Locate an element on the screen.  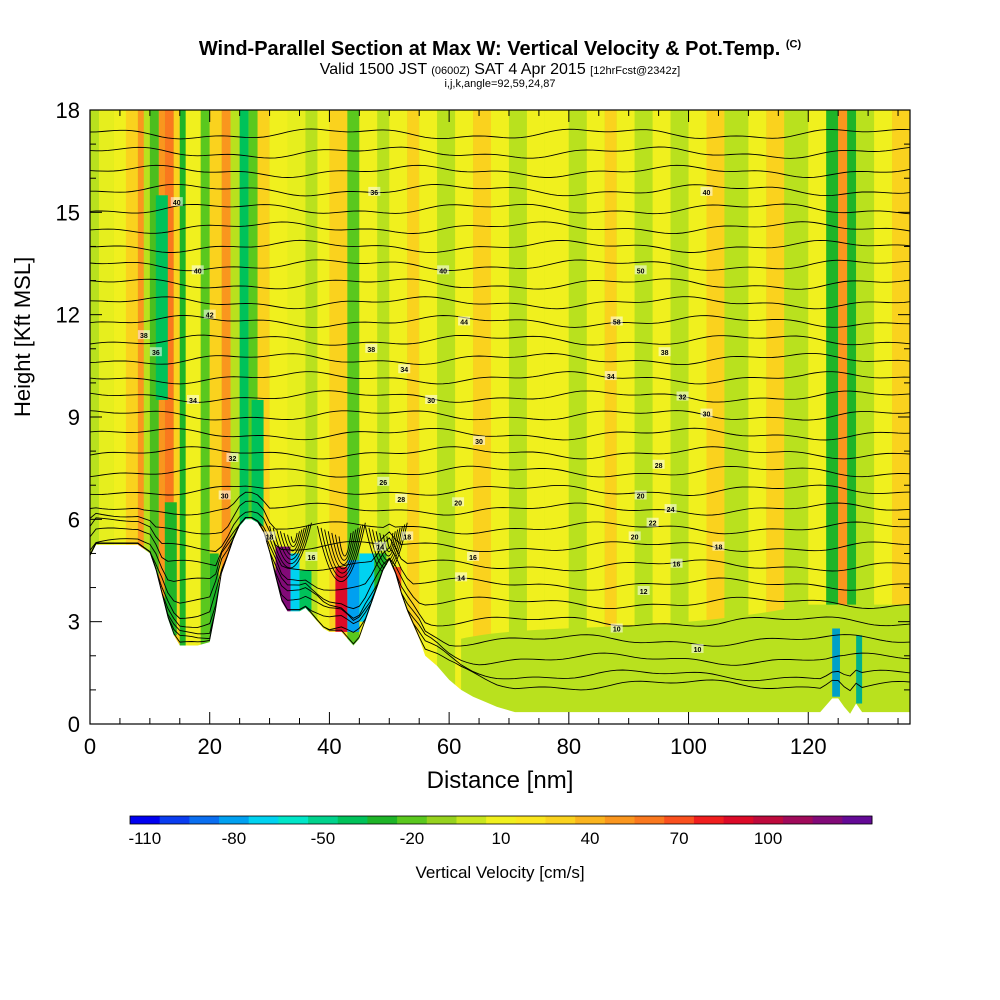
contour-label: 28 is located at coordinates (659, 466).